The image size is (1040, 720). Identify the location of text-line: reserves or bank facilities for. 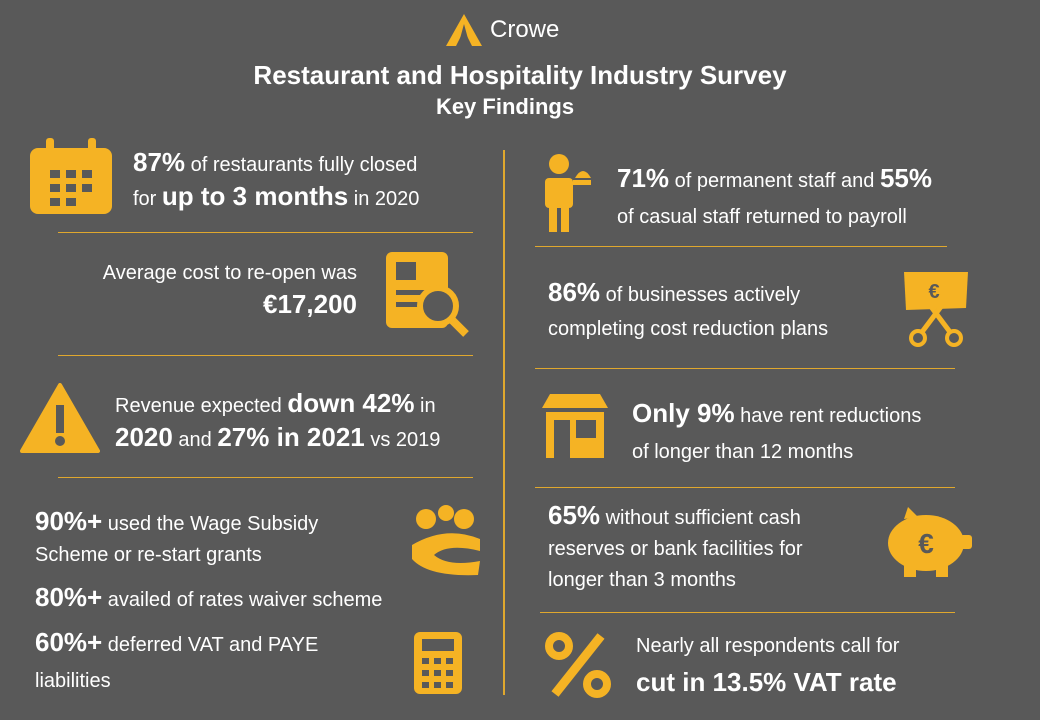
(675, 549).